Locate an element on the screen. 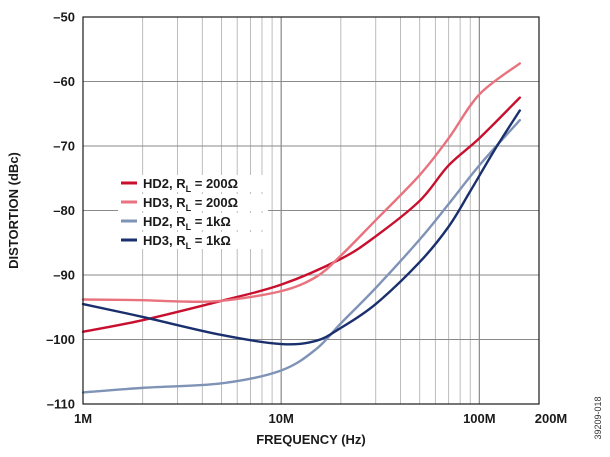 The height and width of the screenshot is (457, 610). y-tick-label: –100 is located at coordinates (60, 339).